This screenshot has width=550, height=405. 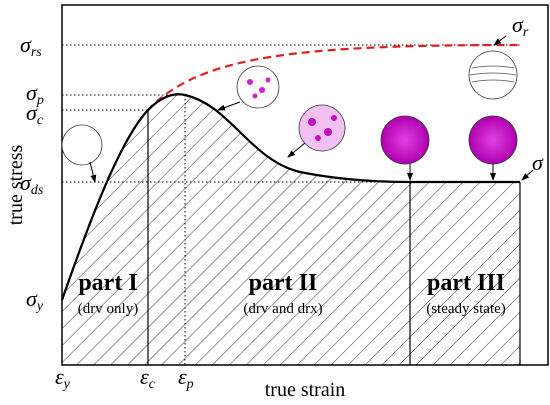 What do you see at coordinates (466, 309) in the screenshot?
I see `part-note: (steady state)` at bounding box center [466, 309].